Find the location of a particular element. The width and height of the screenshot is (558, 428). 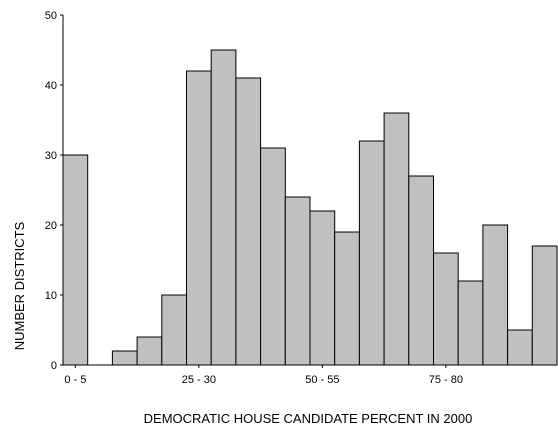

y-tick-label: 40 is located at coordinates (51, 86).